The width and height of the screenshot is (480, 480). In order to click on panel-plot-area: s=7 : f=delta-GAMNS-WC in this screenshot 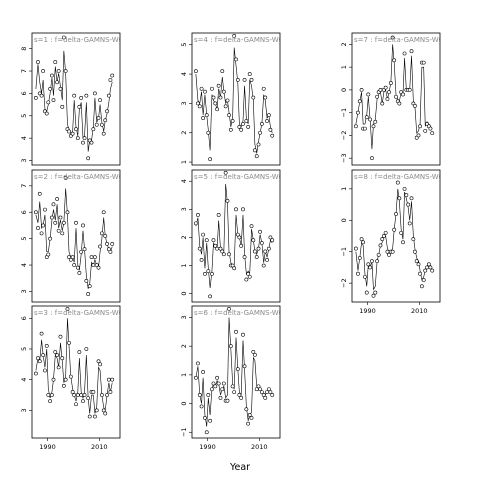, I will do `click(398, 98)`.